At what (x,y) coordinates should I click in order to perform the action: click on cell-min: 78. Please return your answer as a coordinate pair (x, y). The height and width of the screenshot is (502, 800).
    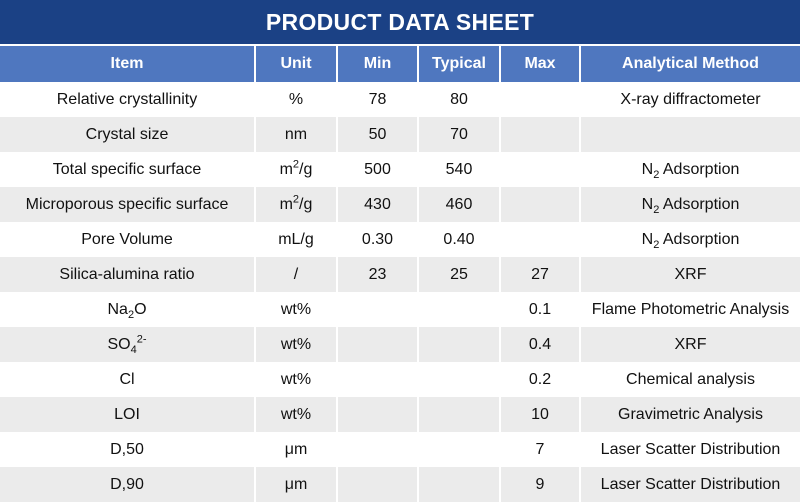
    Looking at the image, I should click on (377, 99).